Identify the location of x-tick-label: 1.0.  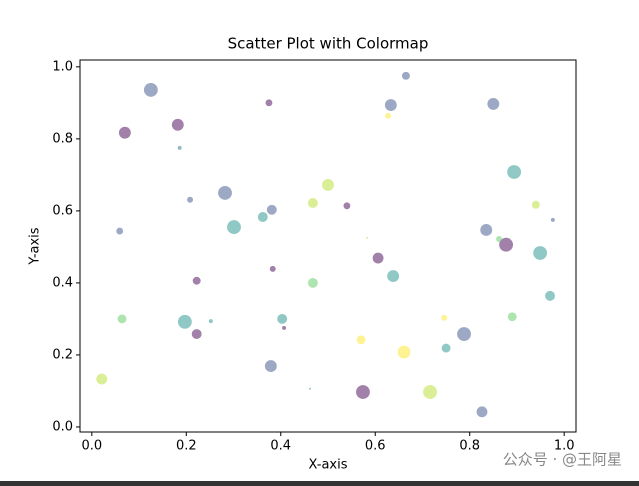
(564, 446).